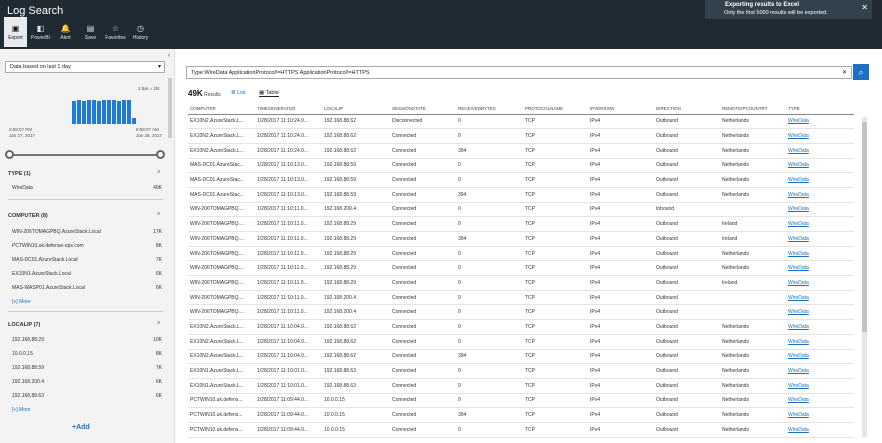 This screenshot has width=882, height=443. What do you see at coordinates (87, 396) in the screenshot?
I see `facet-item: 192.168.88.63 6K` at bounding box center [87, 396].